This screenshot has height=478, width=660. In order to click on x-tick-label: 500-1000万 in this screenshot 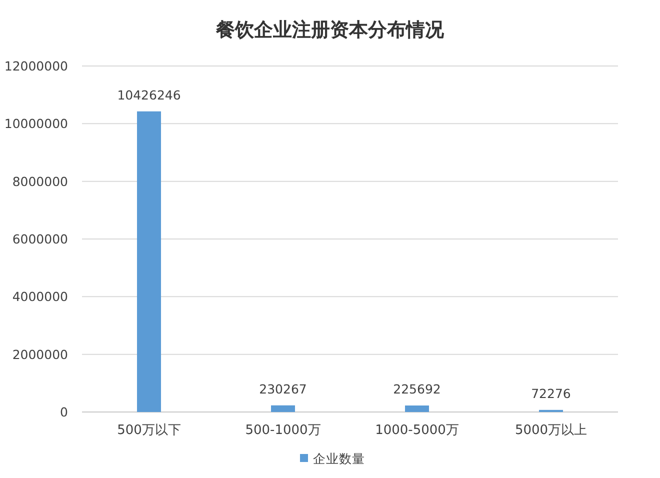, I will do `click(283, 430)`.